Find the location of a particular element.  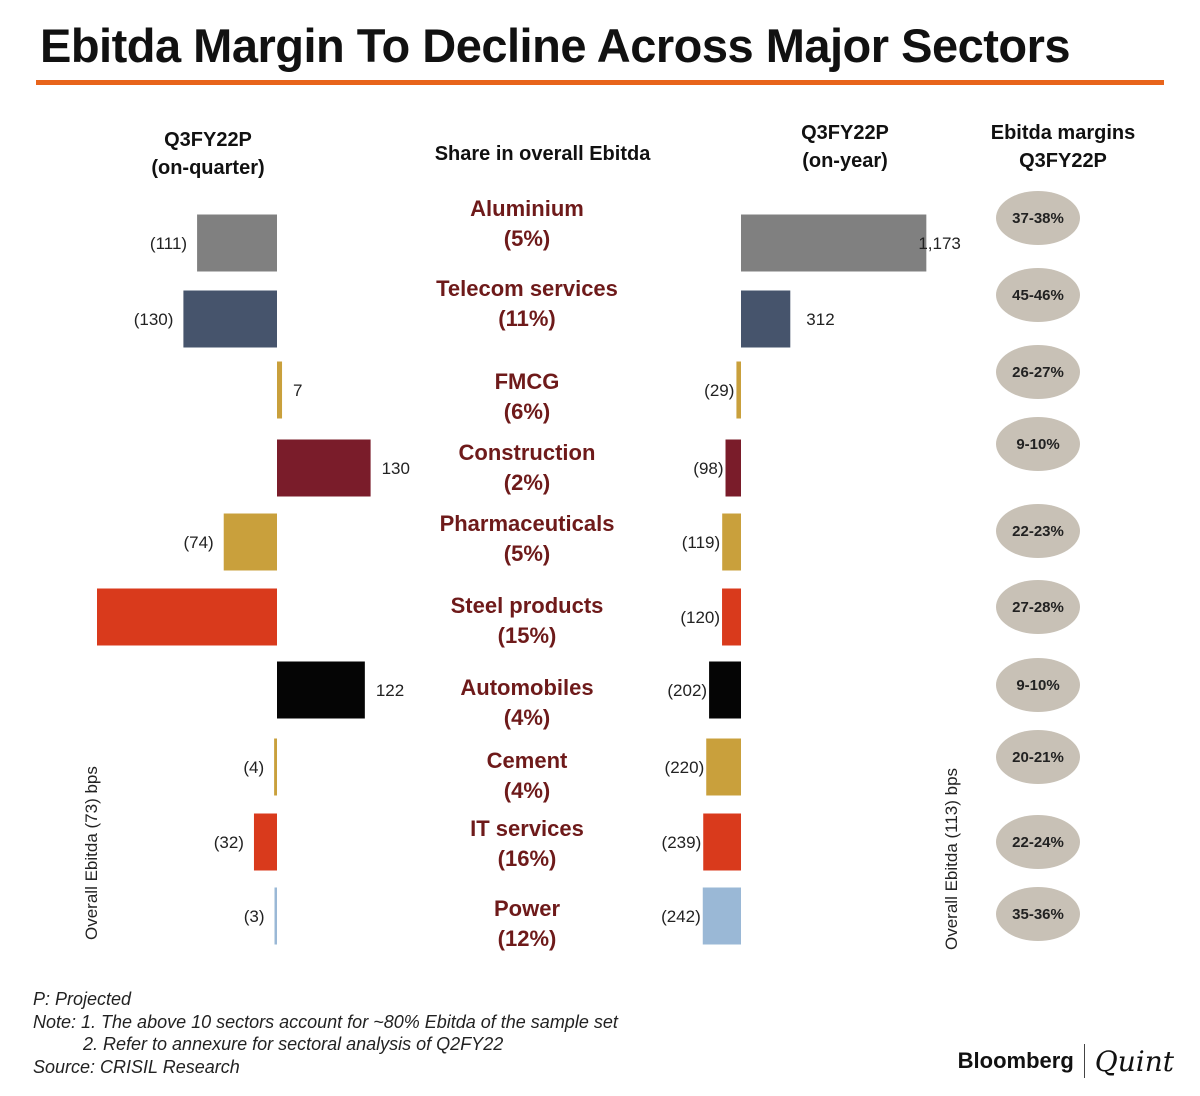

sector-name-5: Steel products is located at coordinates (527, 605).